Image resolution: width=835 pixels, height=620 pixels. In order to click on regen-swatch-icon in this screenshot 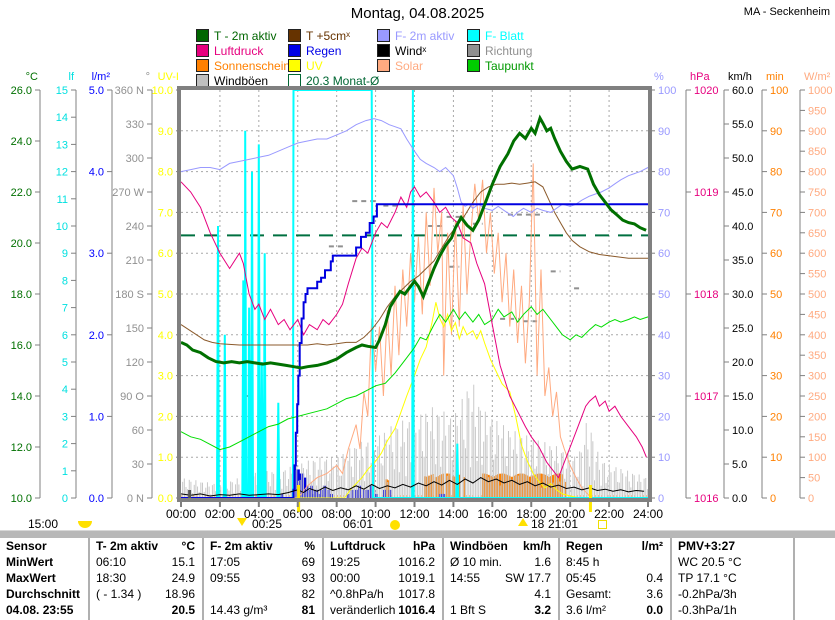, I will do `click(294, 50)`.